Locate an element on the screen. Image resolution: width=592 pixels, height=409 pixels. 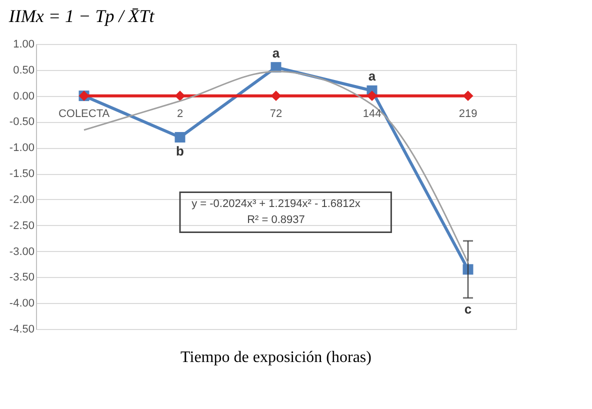
annotation: R² = 0.8937 is located at coordinates (276, 220).